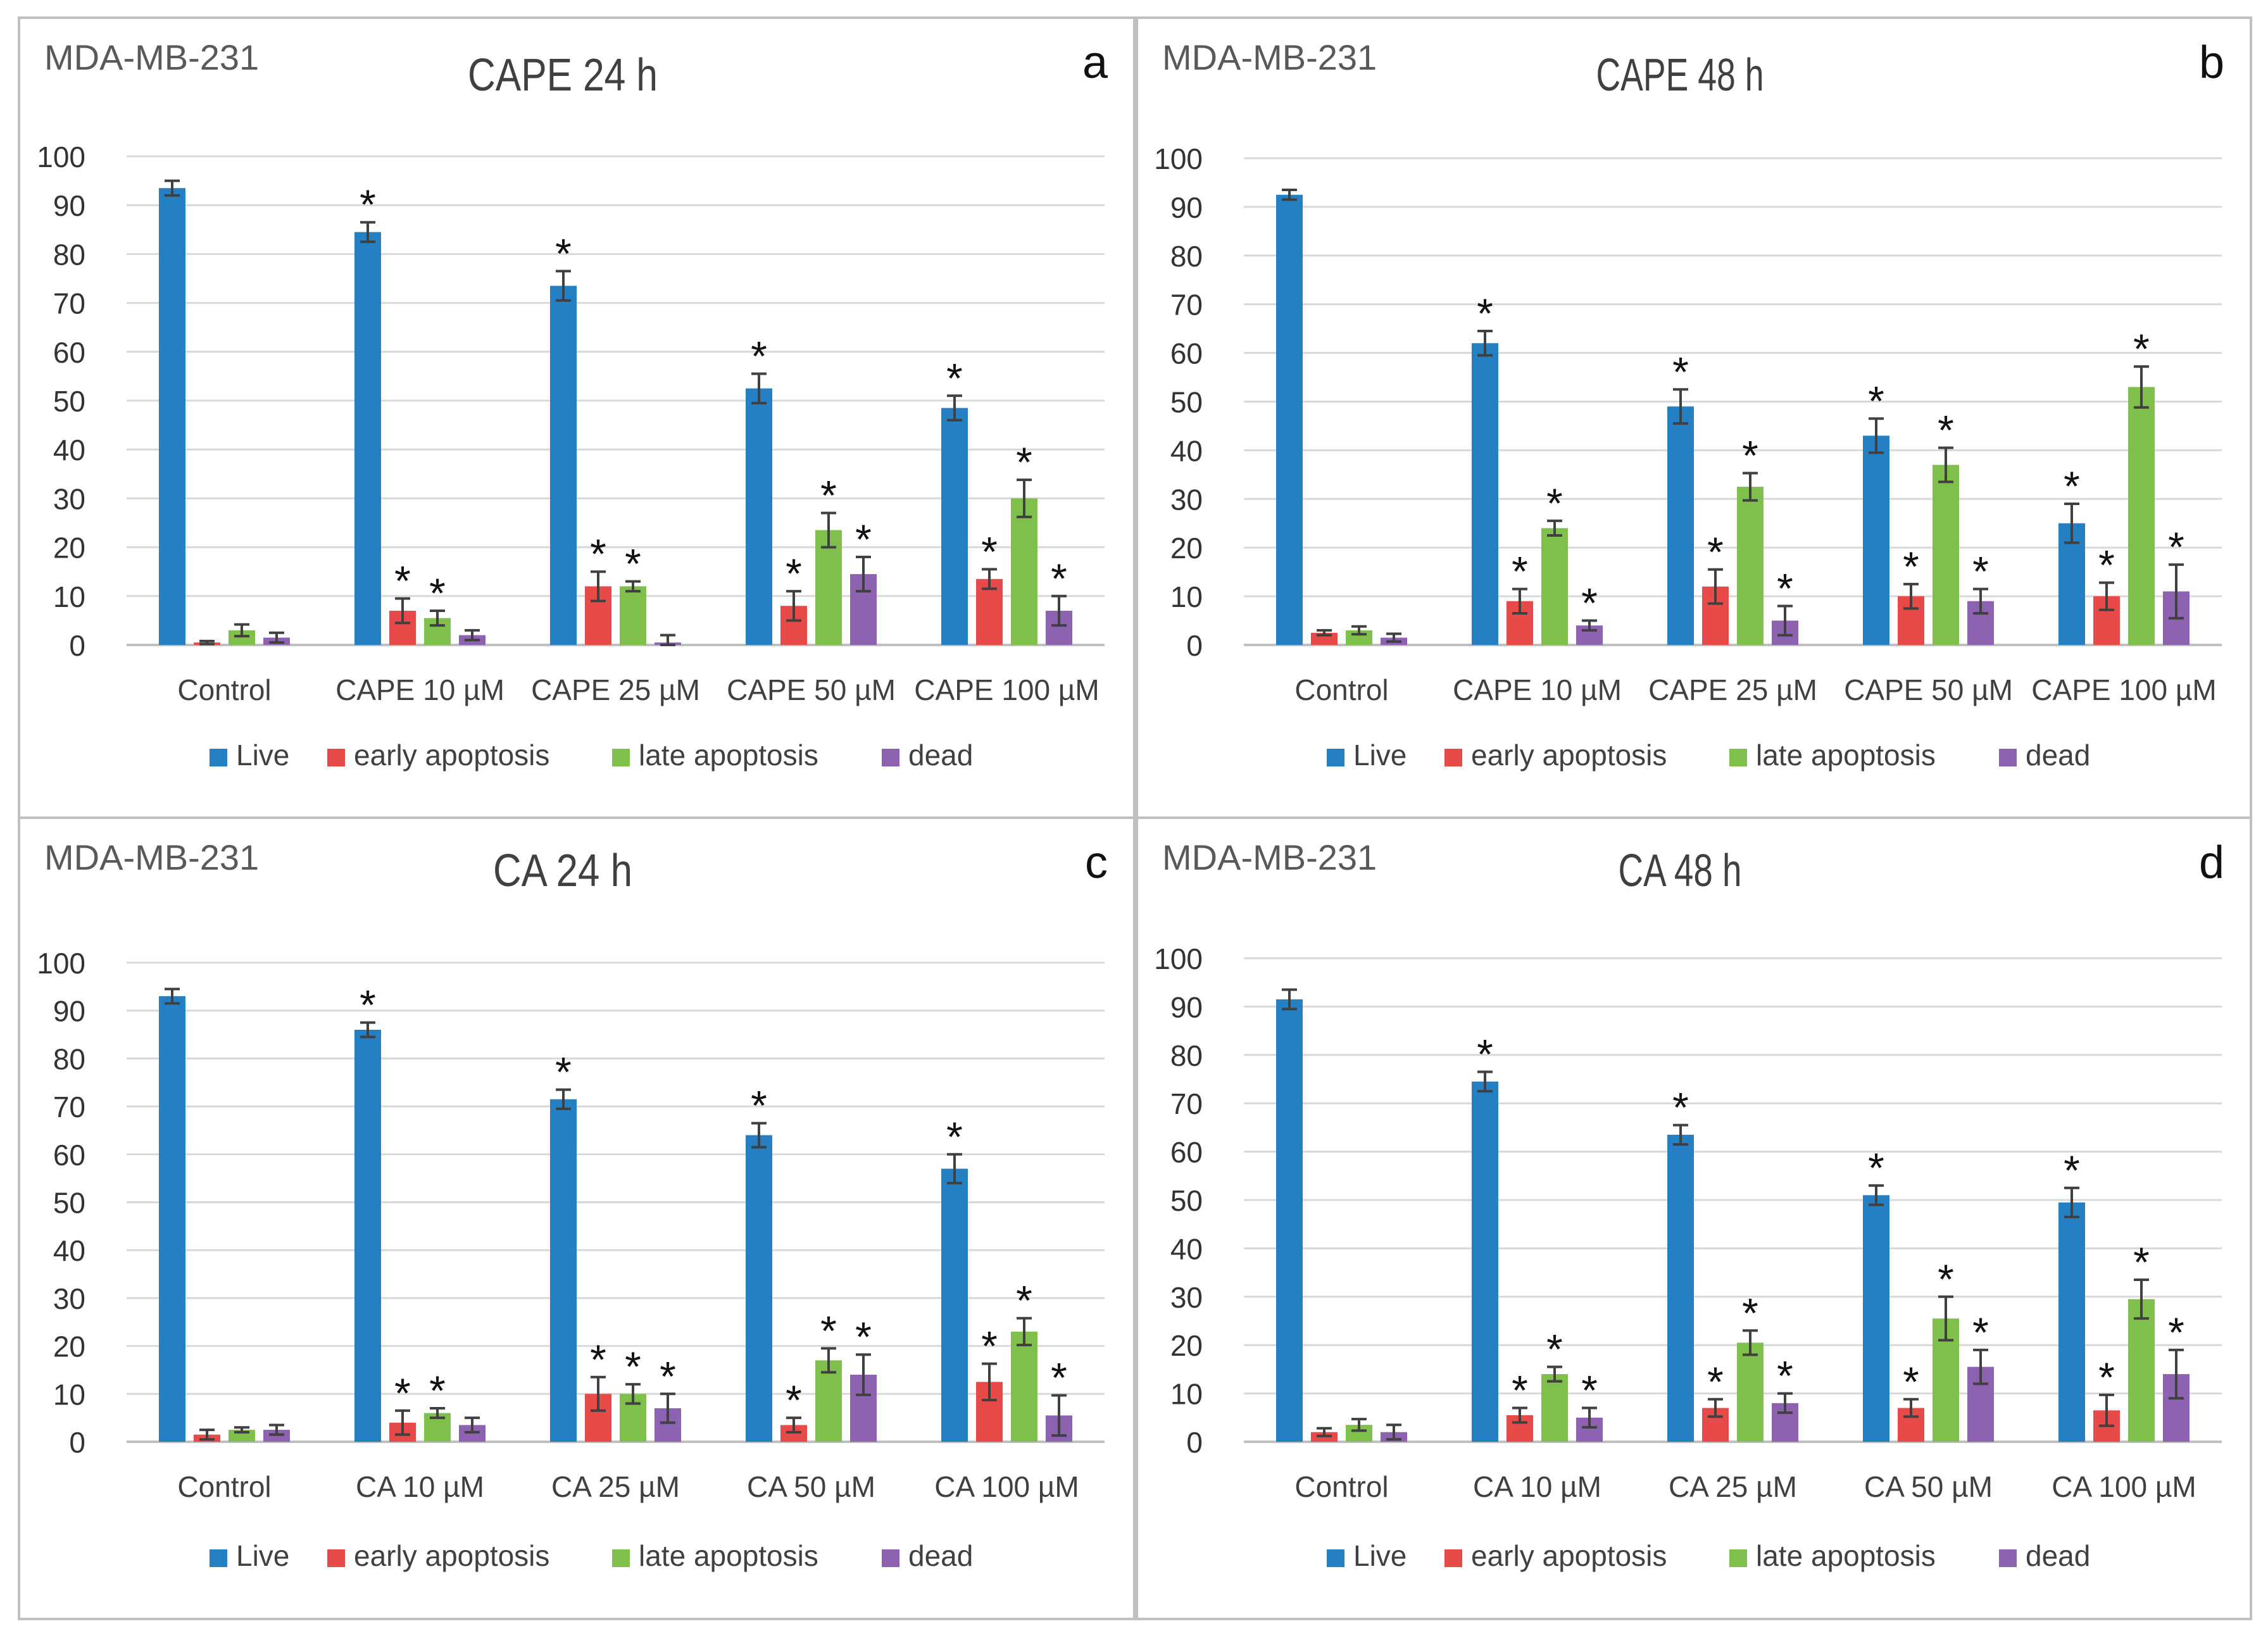 This screenshot has width=2268, height=1638. Describe the element at coordinates (1007, 689) in the screenshot. I see `x-tick-label: CAPE 100 µM` at that location.